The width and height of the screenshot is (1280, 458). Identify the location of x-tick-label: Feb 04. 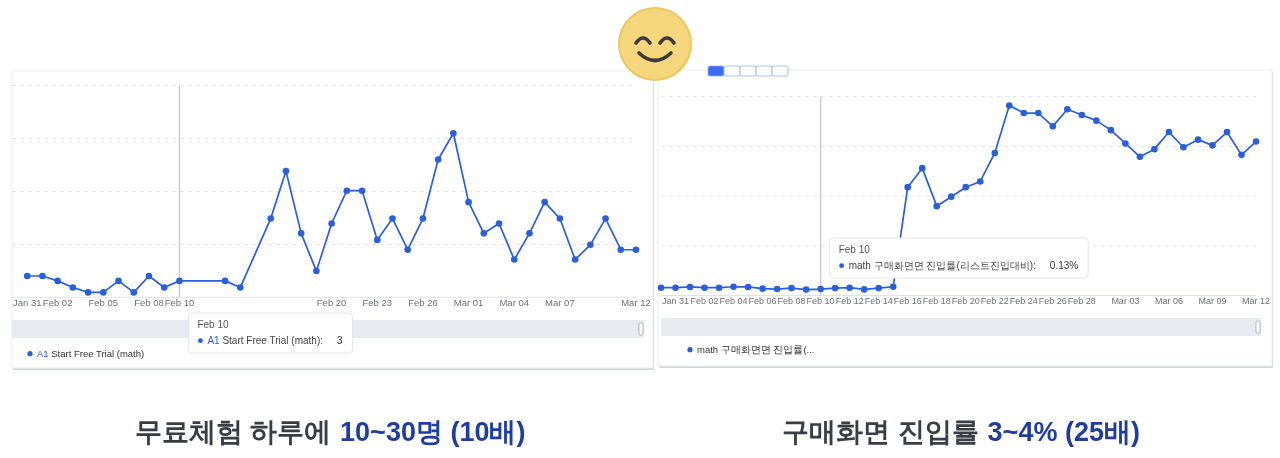
(733, 301).